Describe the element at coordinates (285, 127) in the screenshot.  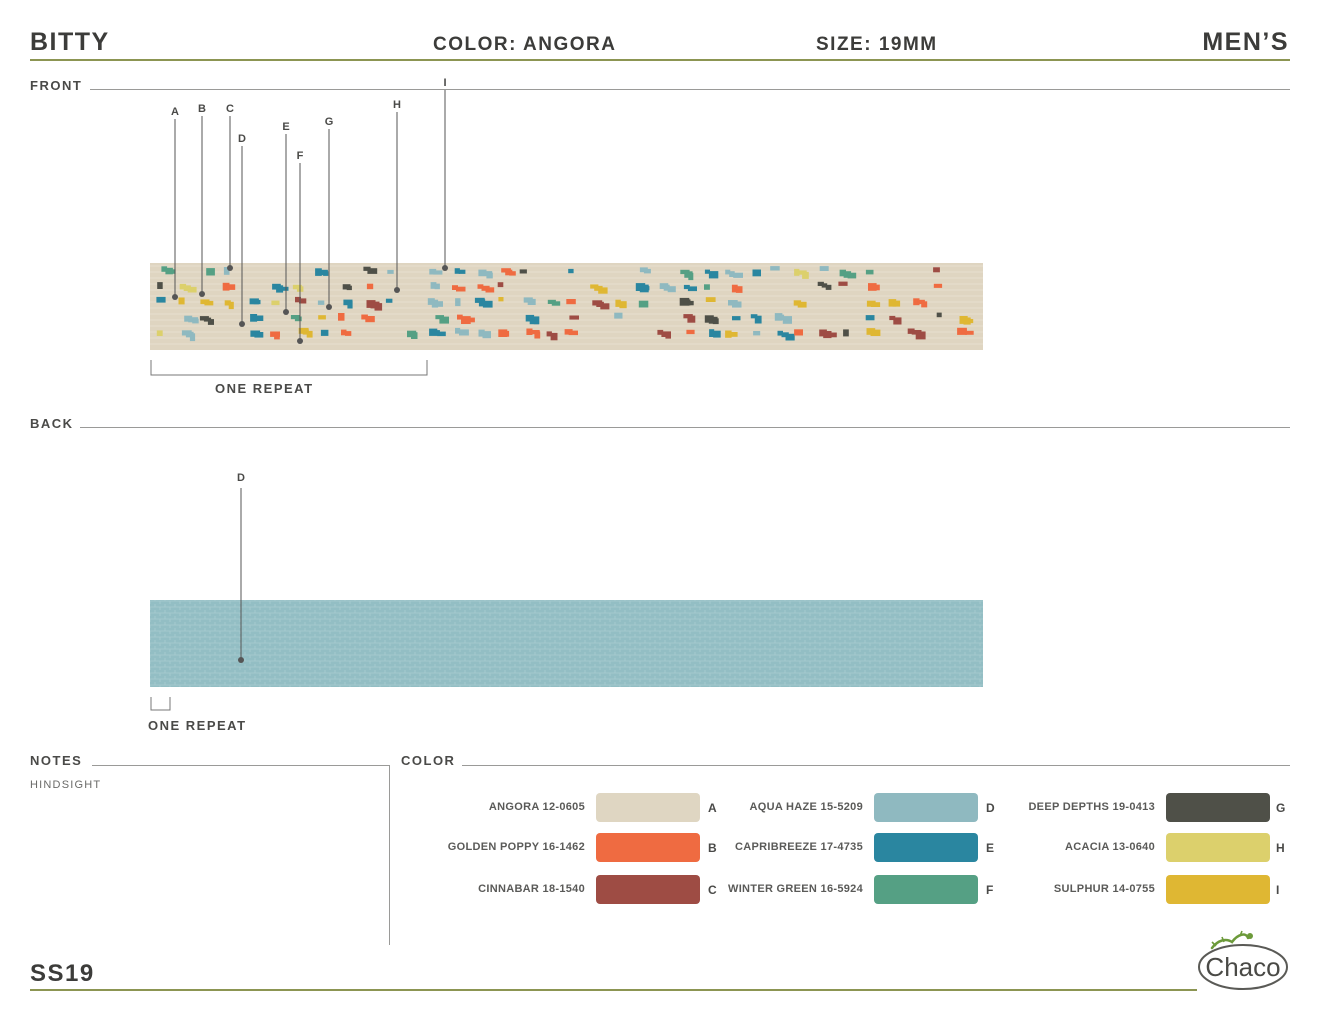
I see `front-callout-e: E` at that location.